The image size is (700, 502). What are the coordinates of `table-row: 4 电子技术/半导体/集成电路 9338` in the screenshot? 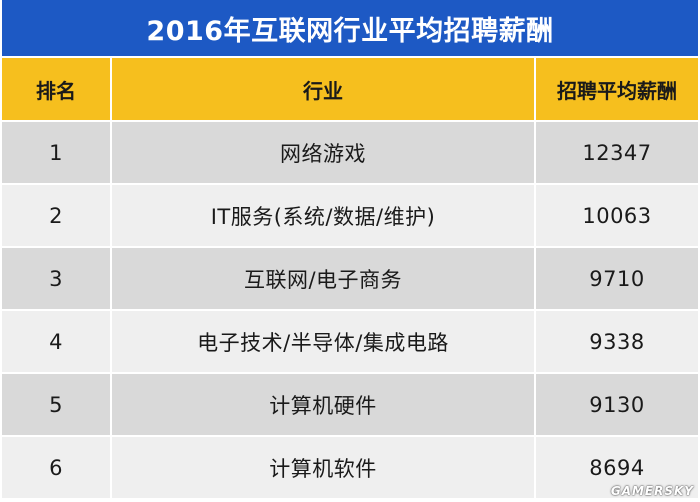 It's located at (350, 342).